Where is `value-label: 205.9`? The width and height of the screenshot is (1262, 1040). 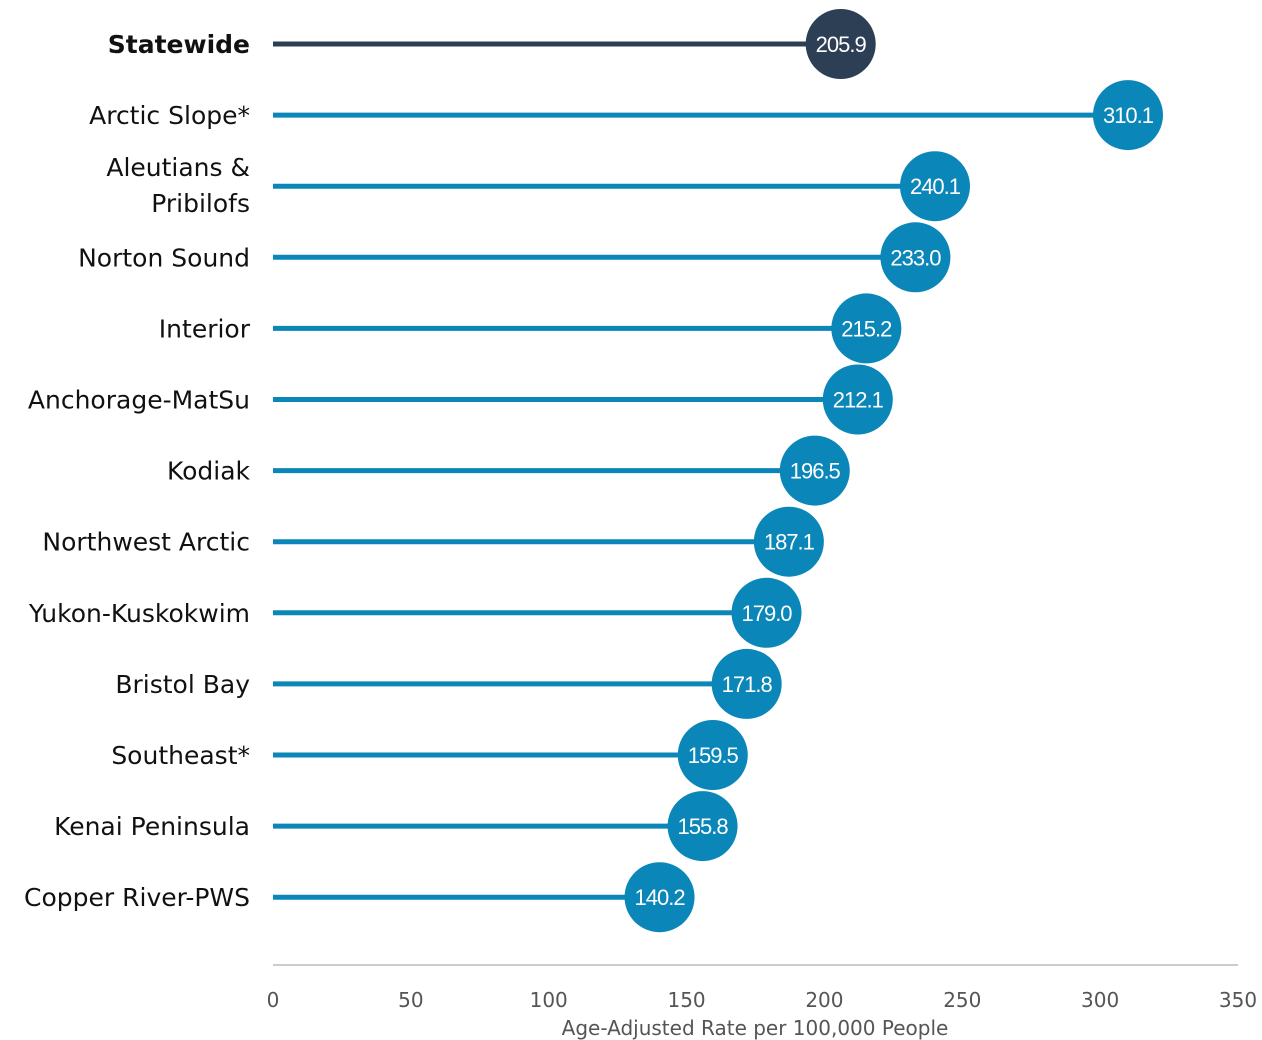 value-label: 205.9 is located at coordinates (841, 44).